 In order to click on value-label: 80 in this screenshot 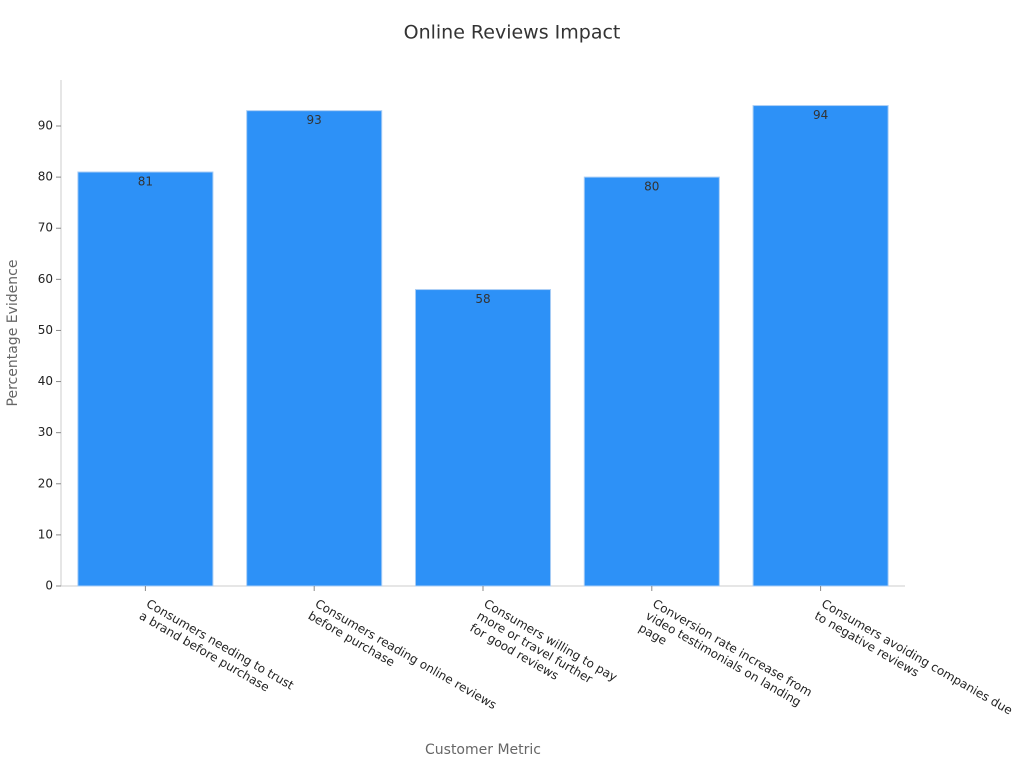, I will do `click(651, 187)`.